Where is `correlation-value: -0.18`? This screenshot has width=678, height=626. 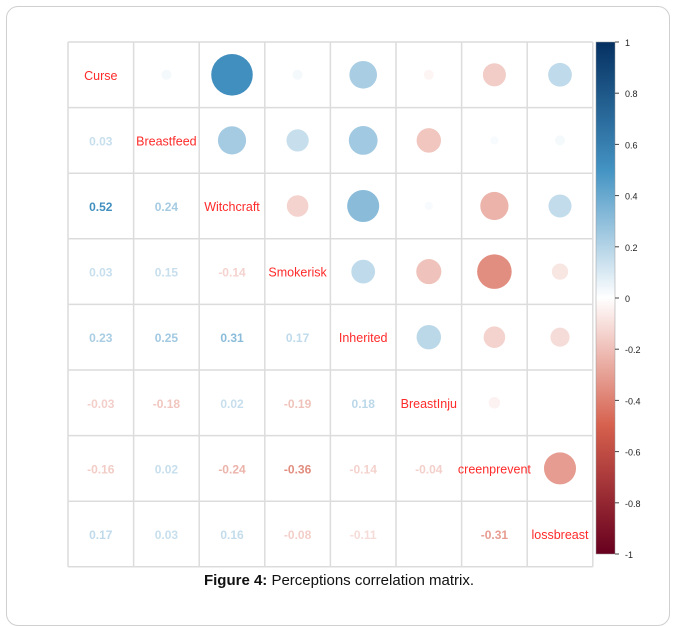
correlation-value: -0.18 is located at coordinates (167, 404).